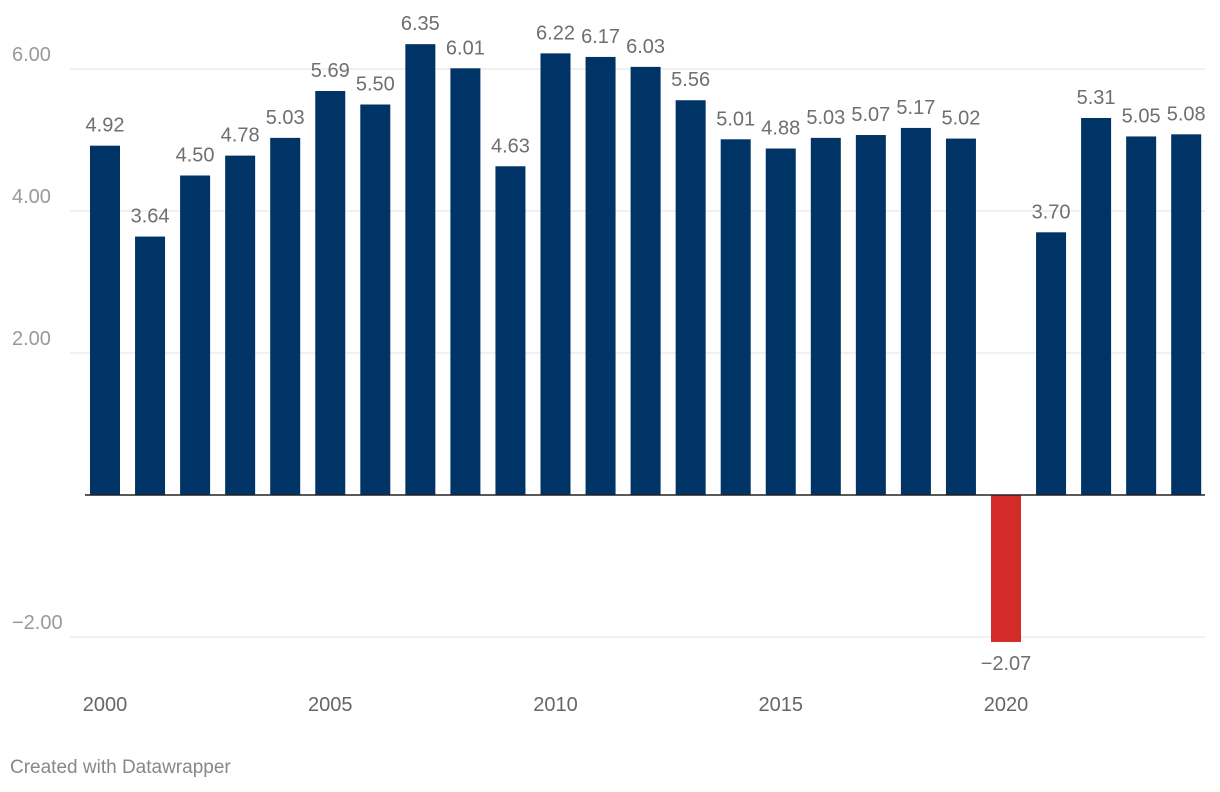  What do you see at coordinates (510, 330) in the screenshot?
I see `bar-2009` at bounding box center [510, 330].